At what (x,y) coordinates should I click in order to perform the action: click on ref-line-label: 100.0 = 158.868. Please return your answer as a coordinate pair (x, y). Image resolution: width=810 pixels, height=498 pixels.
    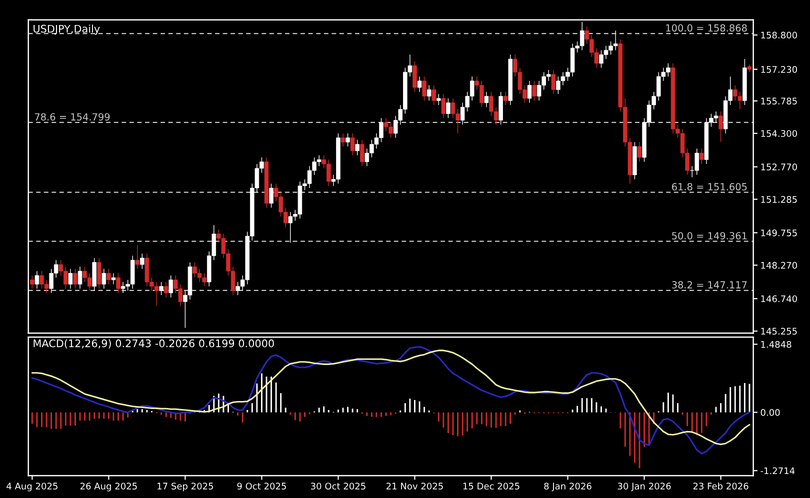
    Looking at the image, I should click on (706, 28).